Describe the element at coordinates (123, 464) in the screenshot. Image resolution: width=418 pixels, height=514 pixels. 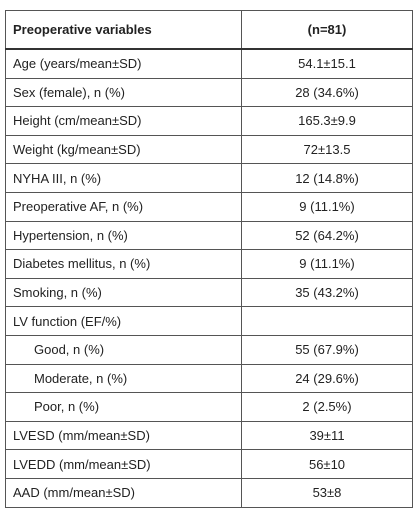
I see `row-label: LVEDD (mm/mean±SD)` at that location.